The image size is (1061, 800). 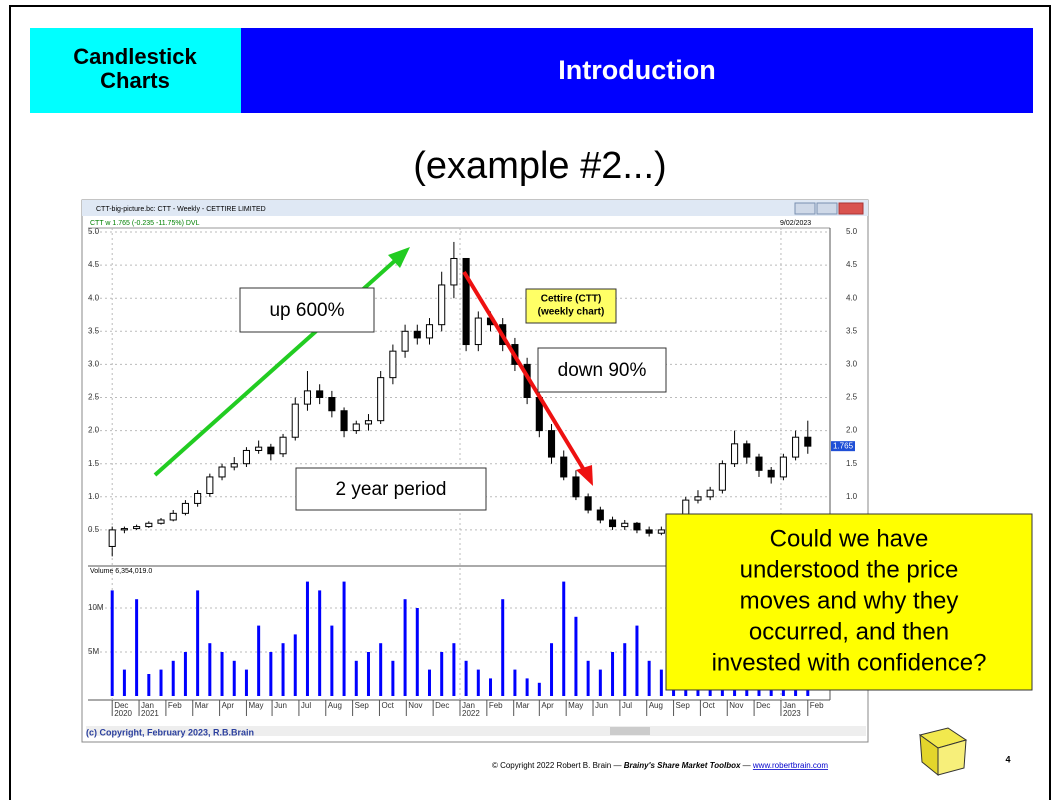 What do you see at coordinates (849, 569) in the screenshot?
I see `question-line: understood the price` at bounding box center [849, 569].